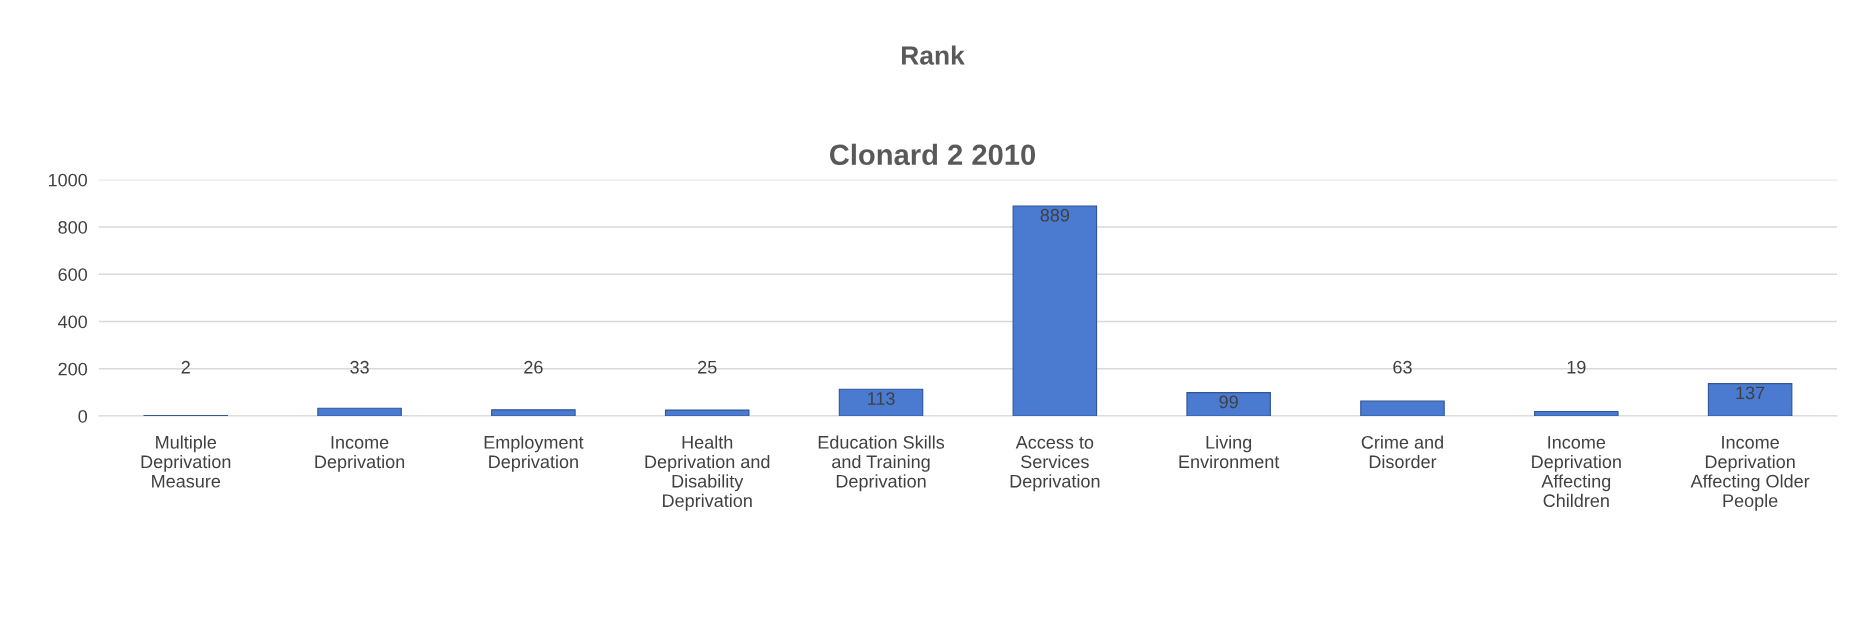 The height and width of the screenshot is (642, 1865). I want to click on y-tick-label: 200, so click(73, 369).